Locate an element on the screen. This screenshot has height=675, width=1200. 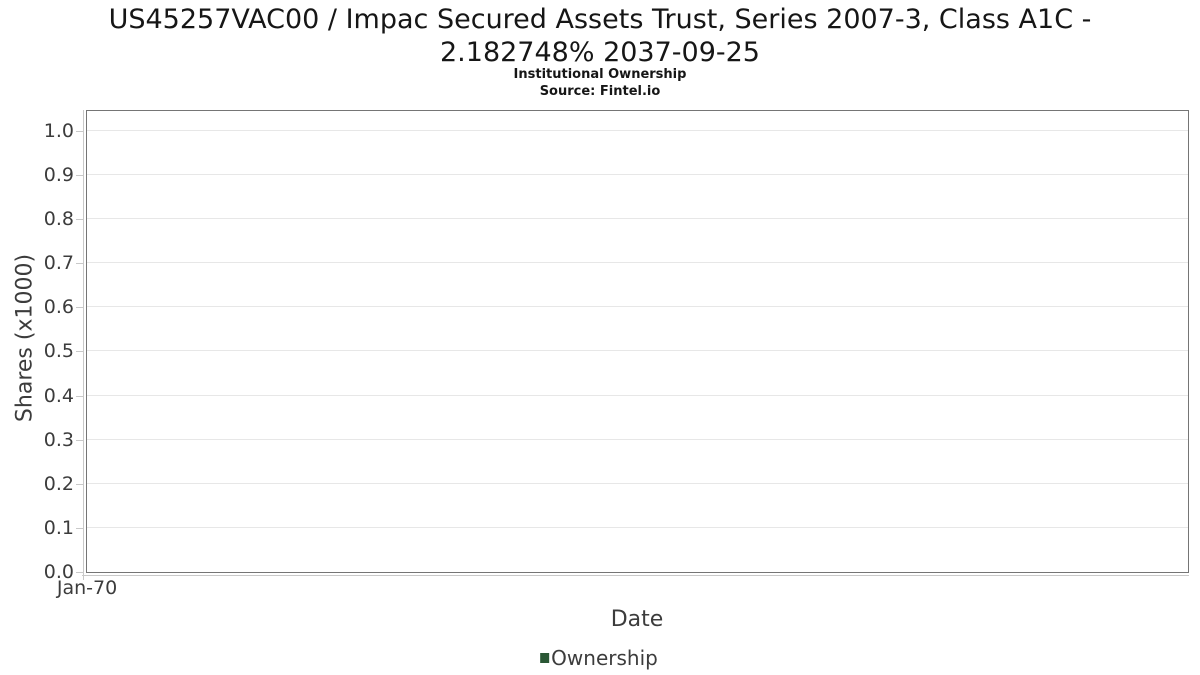
y-tick-label: 0.3 is located at coordinates (58, 439).